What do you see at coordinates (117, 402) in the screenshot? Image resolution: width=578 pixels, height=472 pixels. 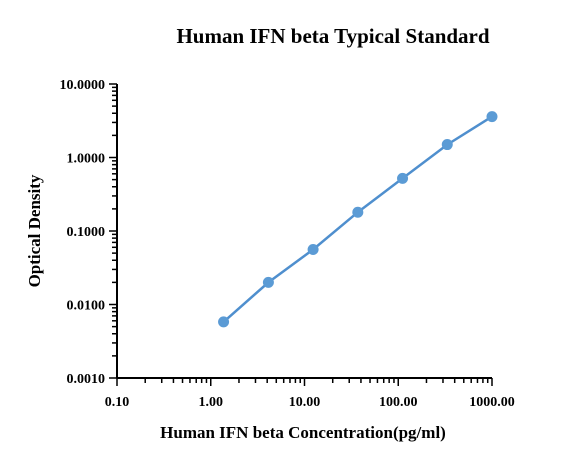 I see `x-tick-label: 0.10` at bounding box center [117, 402].